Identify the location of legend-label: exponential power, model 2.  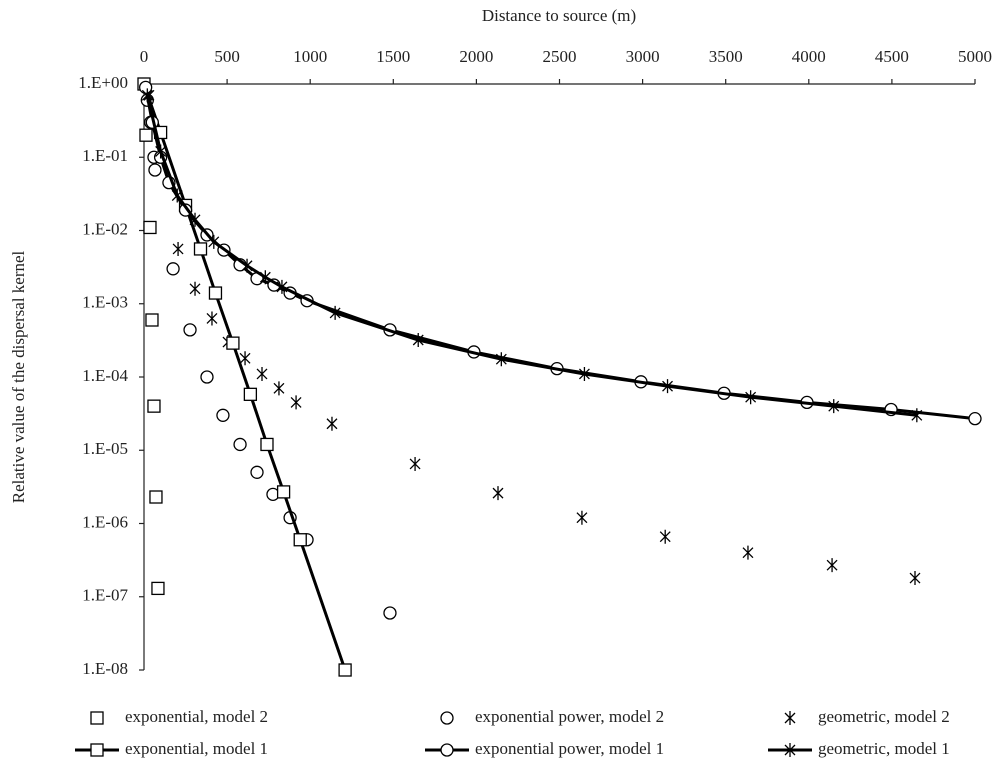
(569, 716).